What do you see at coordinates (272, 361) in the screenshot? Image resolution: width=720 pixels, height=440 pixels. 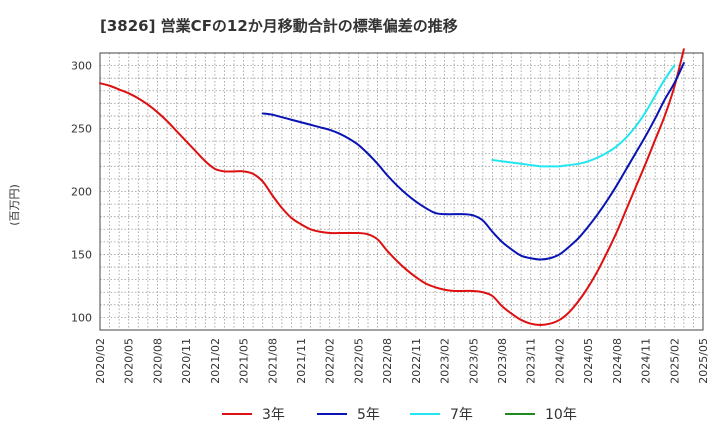 I see `x-tick-label: 2021/08` at bounding box center [272, 361].